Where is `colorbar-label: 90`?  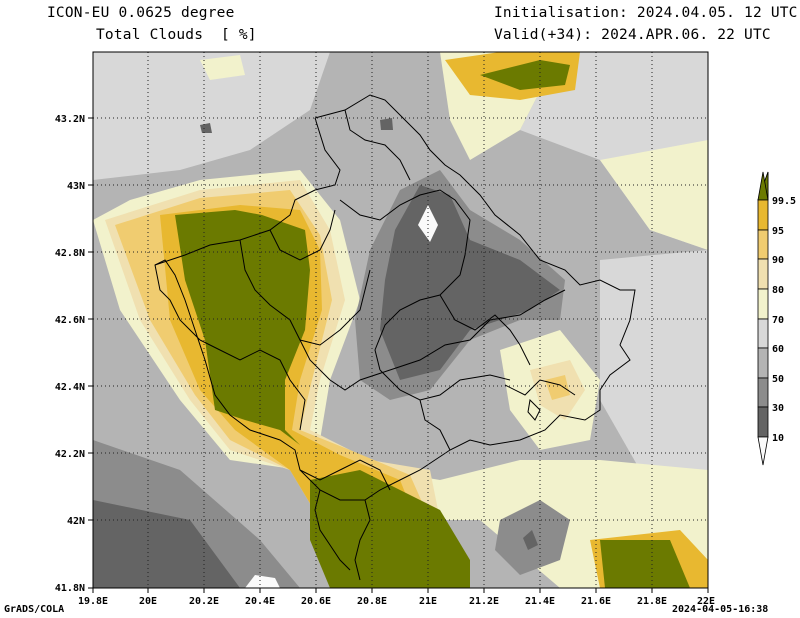 colorbar-label: 90 is located at coordinates (778, 260).